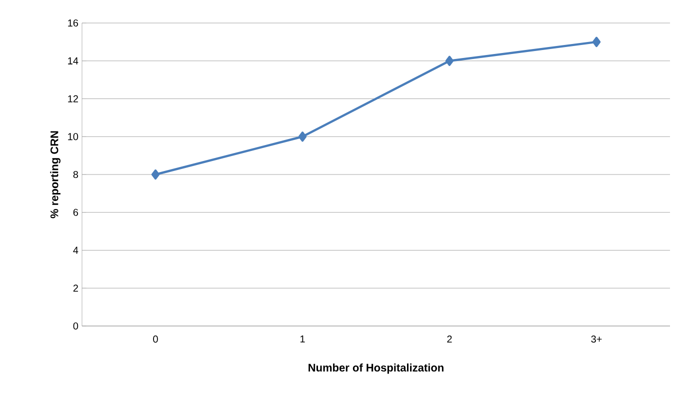 Image resolution: width=678 pixels, height=402 pixels. Describe the element at coordinates (75, 174) in the screenshot. I see `y-tick-label: 8` at that location.